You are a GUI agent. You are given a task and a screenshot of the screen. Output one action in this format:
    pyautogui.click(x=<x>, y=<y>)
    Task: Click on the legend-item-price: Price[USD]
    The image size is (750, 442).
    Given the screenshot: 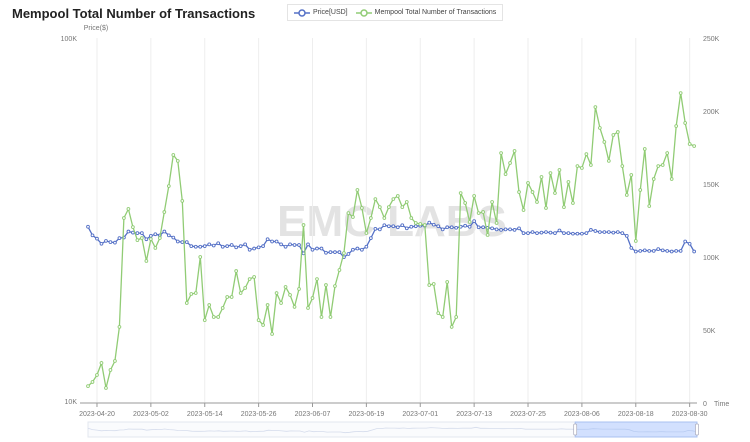 What is the action you would take?
    pyautogui.click(x=321, y=12)
    